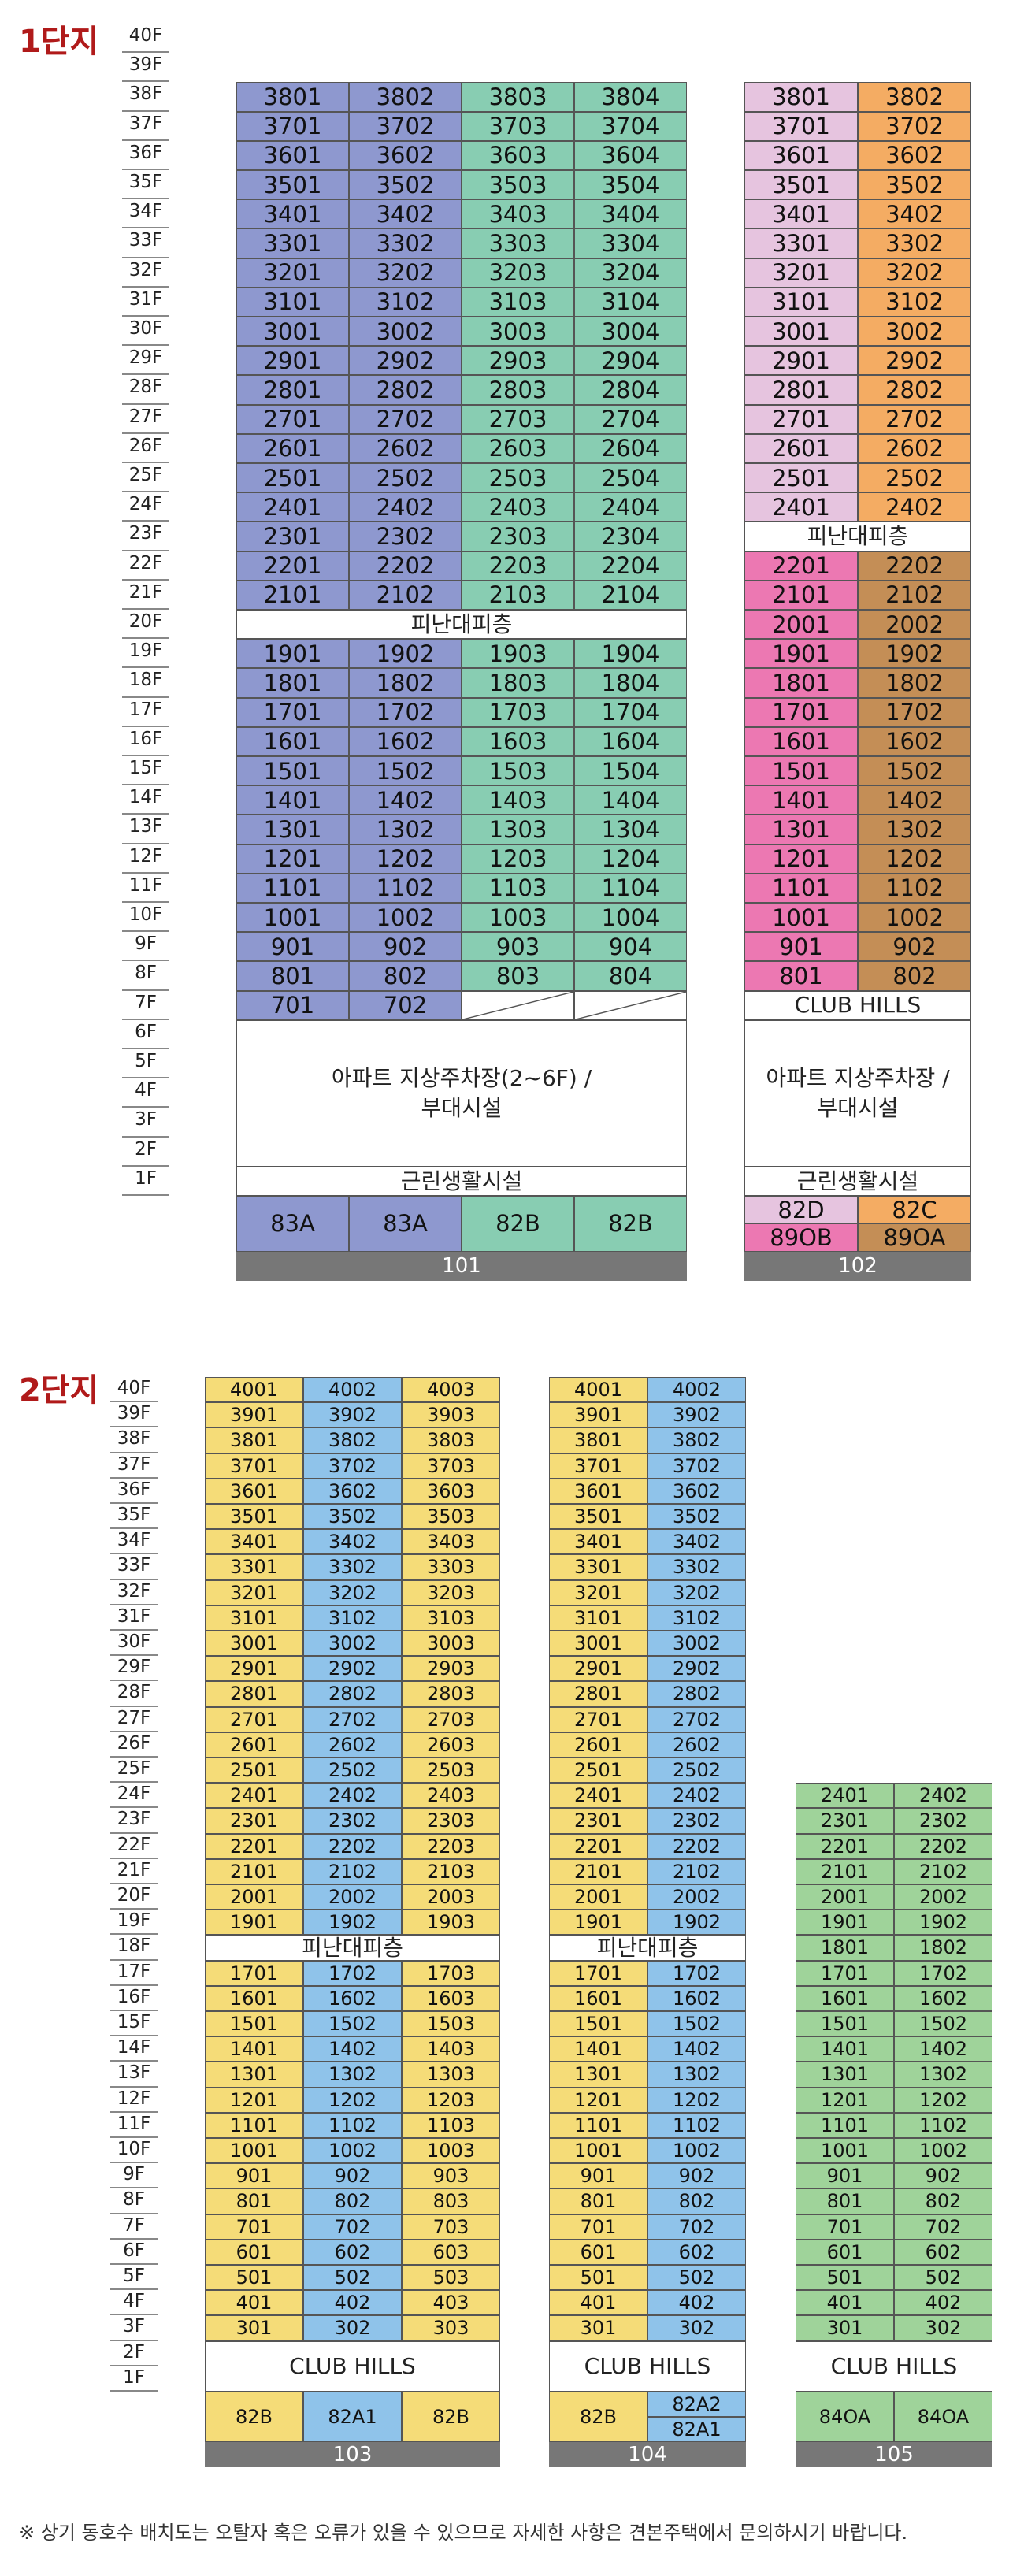  What do you see at coordinates (352, 2366) in the screenshot?
I see `club-hills-label: CLUB HILLS` at bounding box center [352, 2366].